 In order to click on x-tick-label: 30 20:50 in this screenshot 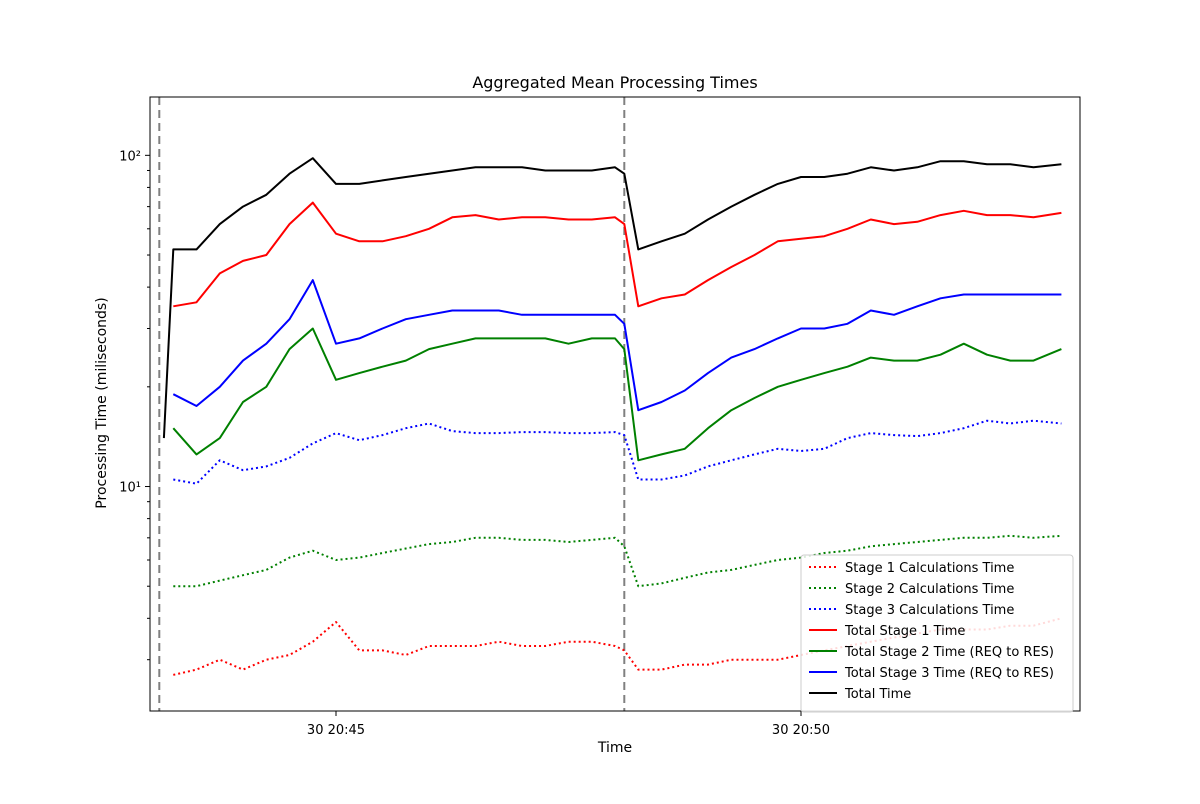, I will do `click(801, 730)`.